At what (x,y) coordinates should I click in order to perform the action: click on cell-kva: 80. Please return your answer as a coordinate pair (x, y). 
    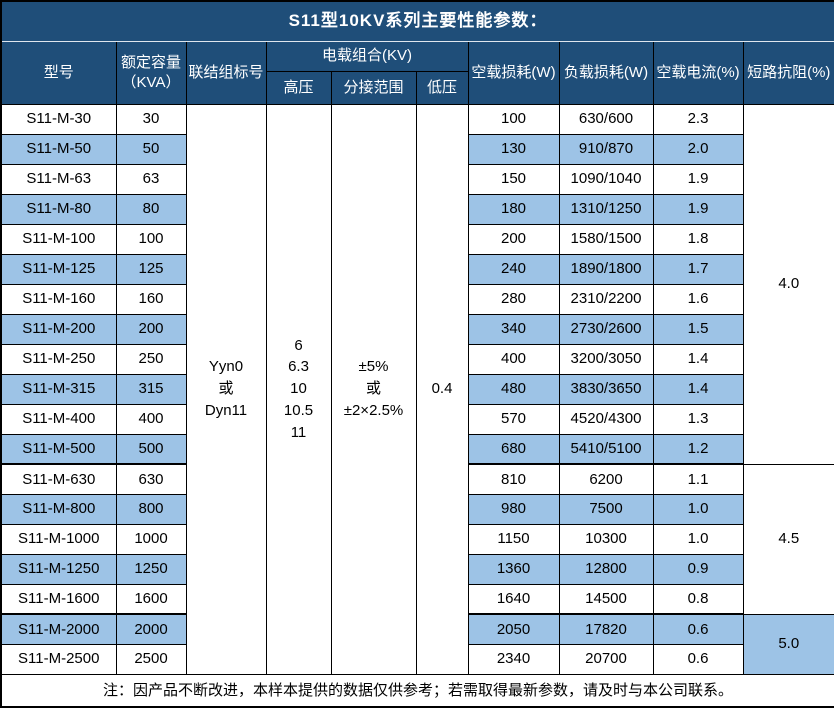
    Looking at the image, I should click on (151, 209).